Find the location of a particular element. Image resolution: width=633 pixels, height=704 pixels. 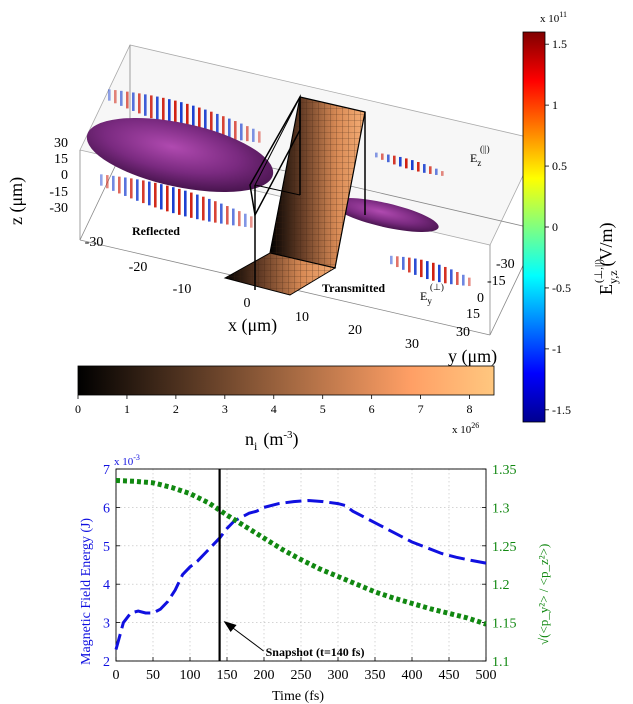

density-tick-label: 2 is located at coordinates (176, 409).